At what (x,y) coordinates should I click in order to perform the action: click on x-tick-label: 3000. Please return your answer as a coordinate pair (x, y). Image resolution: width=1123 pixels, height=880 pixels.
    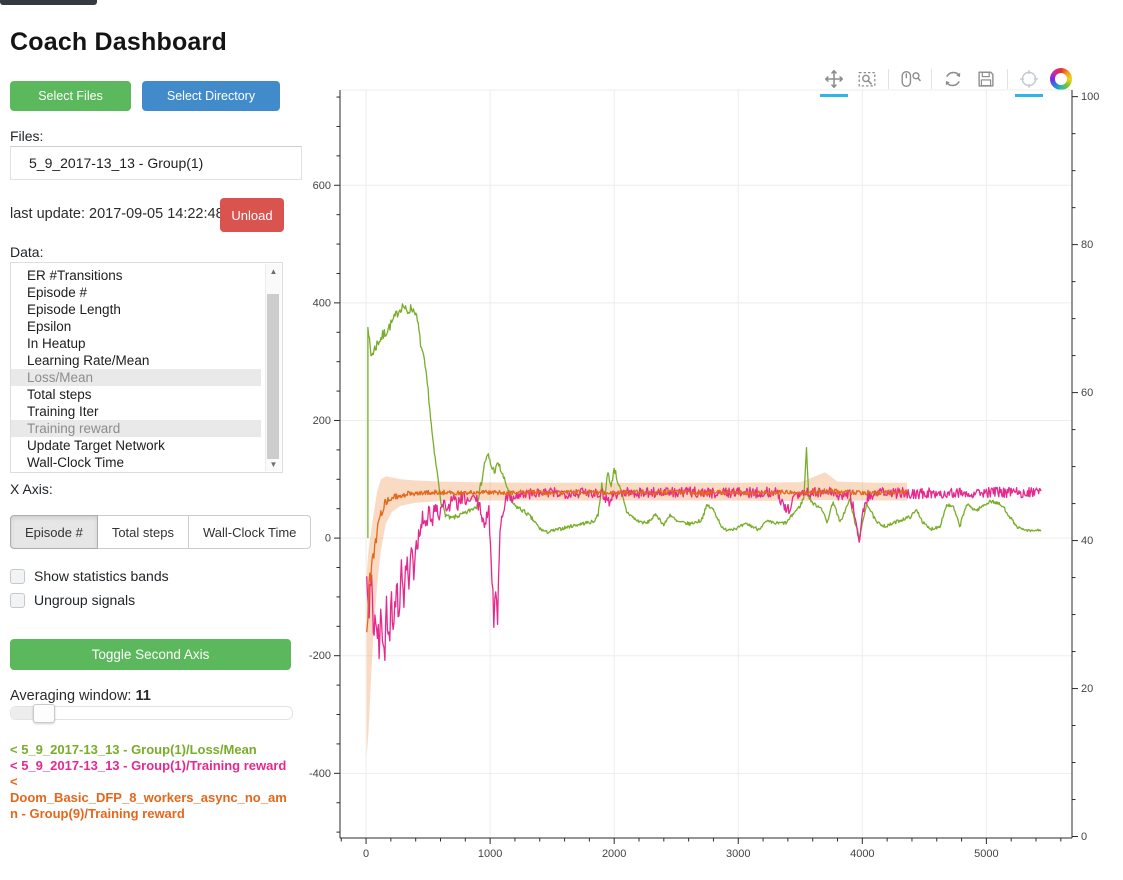
    Looking at the image, I should click on (738, 854).